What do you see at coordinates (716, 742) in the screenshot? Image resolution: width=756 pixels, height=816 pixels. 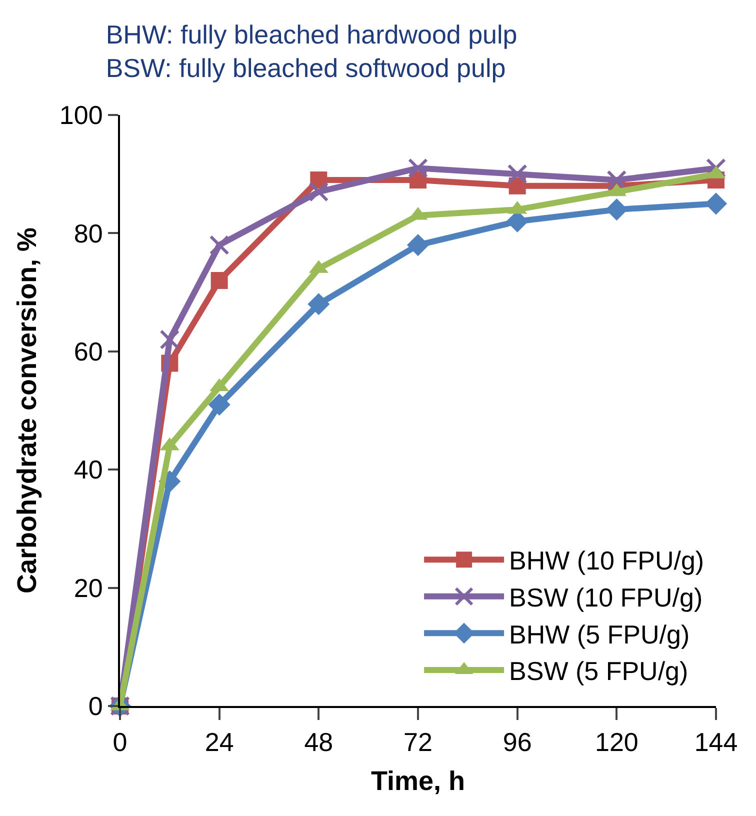 I see `x-tick-label: 144` at bounding box center [716, 742].